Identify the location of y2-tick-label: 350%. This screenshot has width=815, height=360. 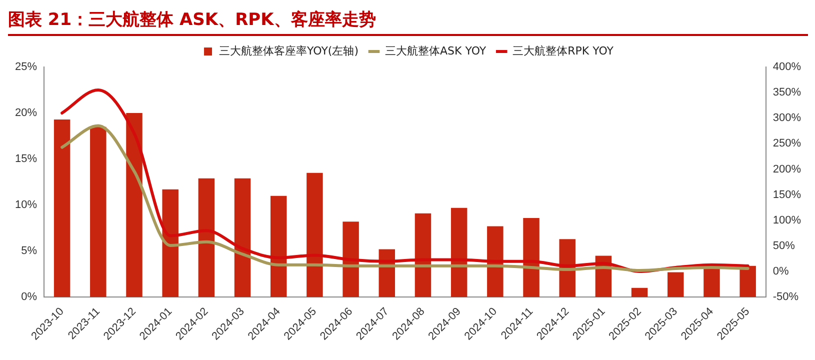
(787, 92).